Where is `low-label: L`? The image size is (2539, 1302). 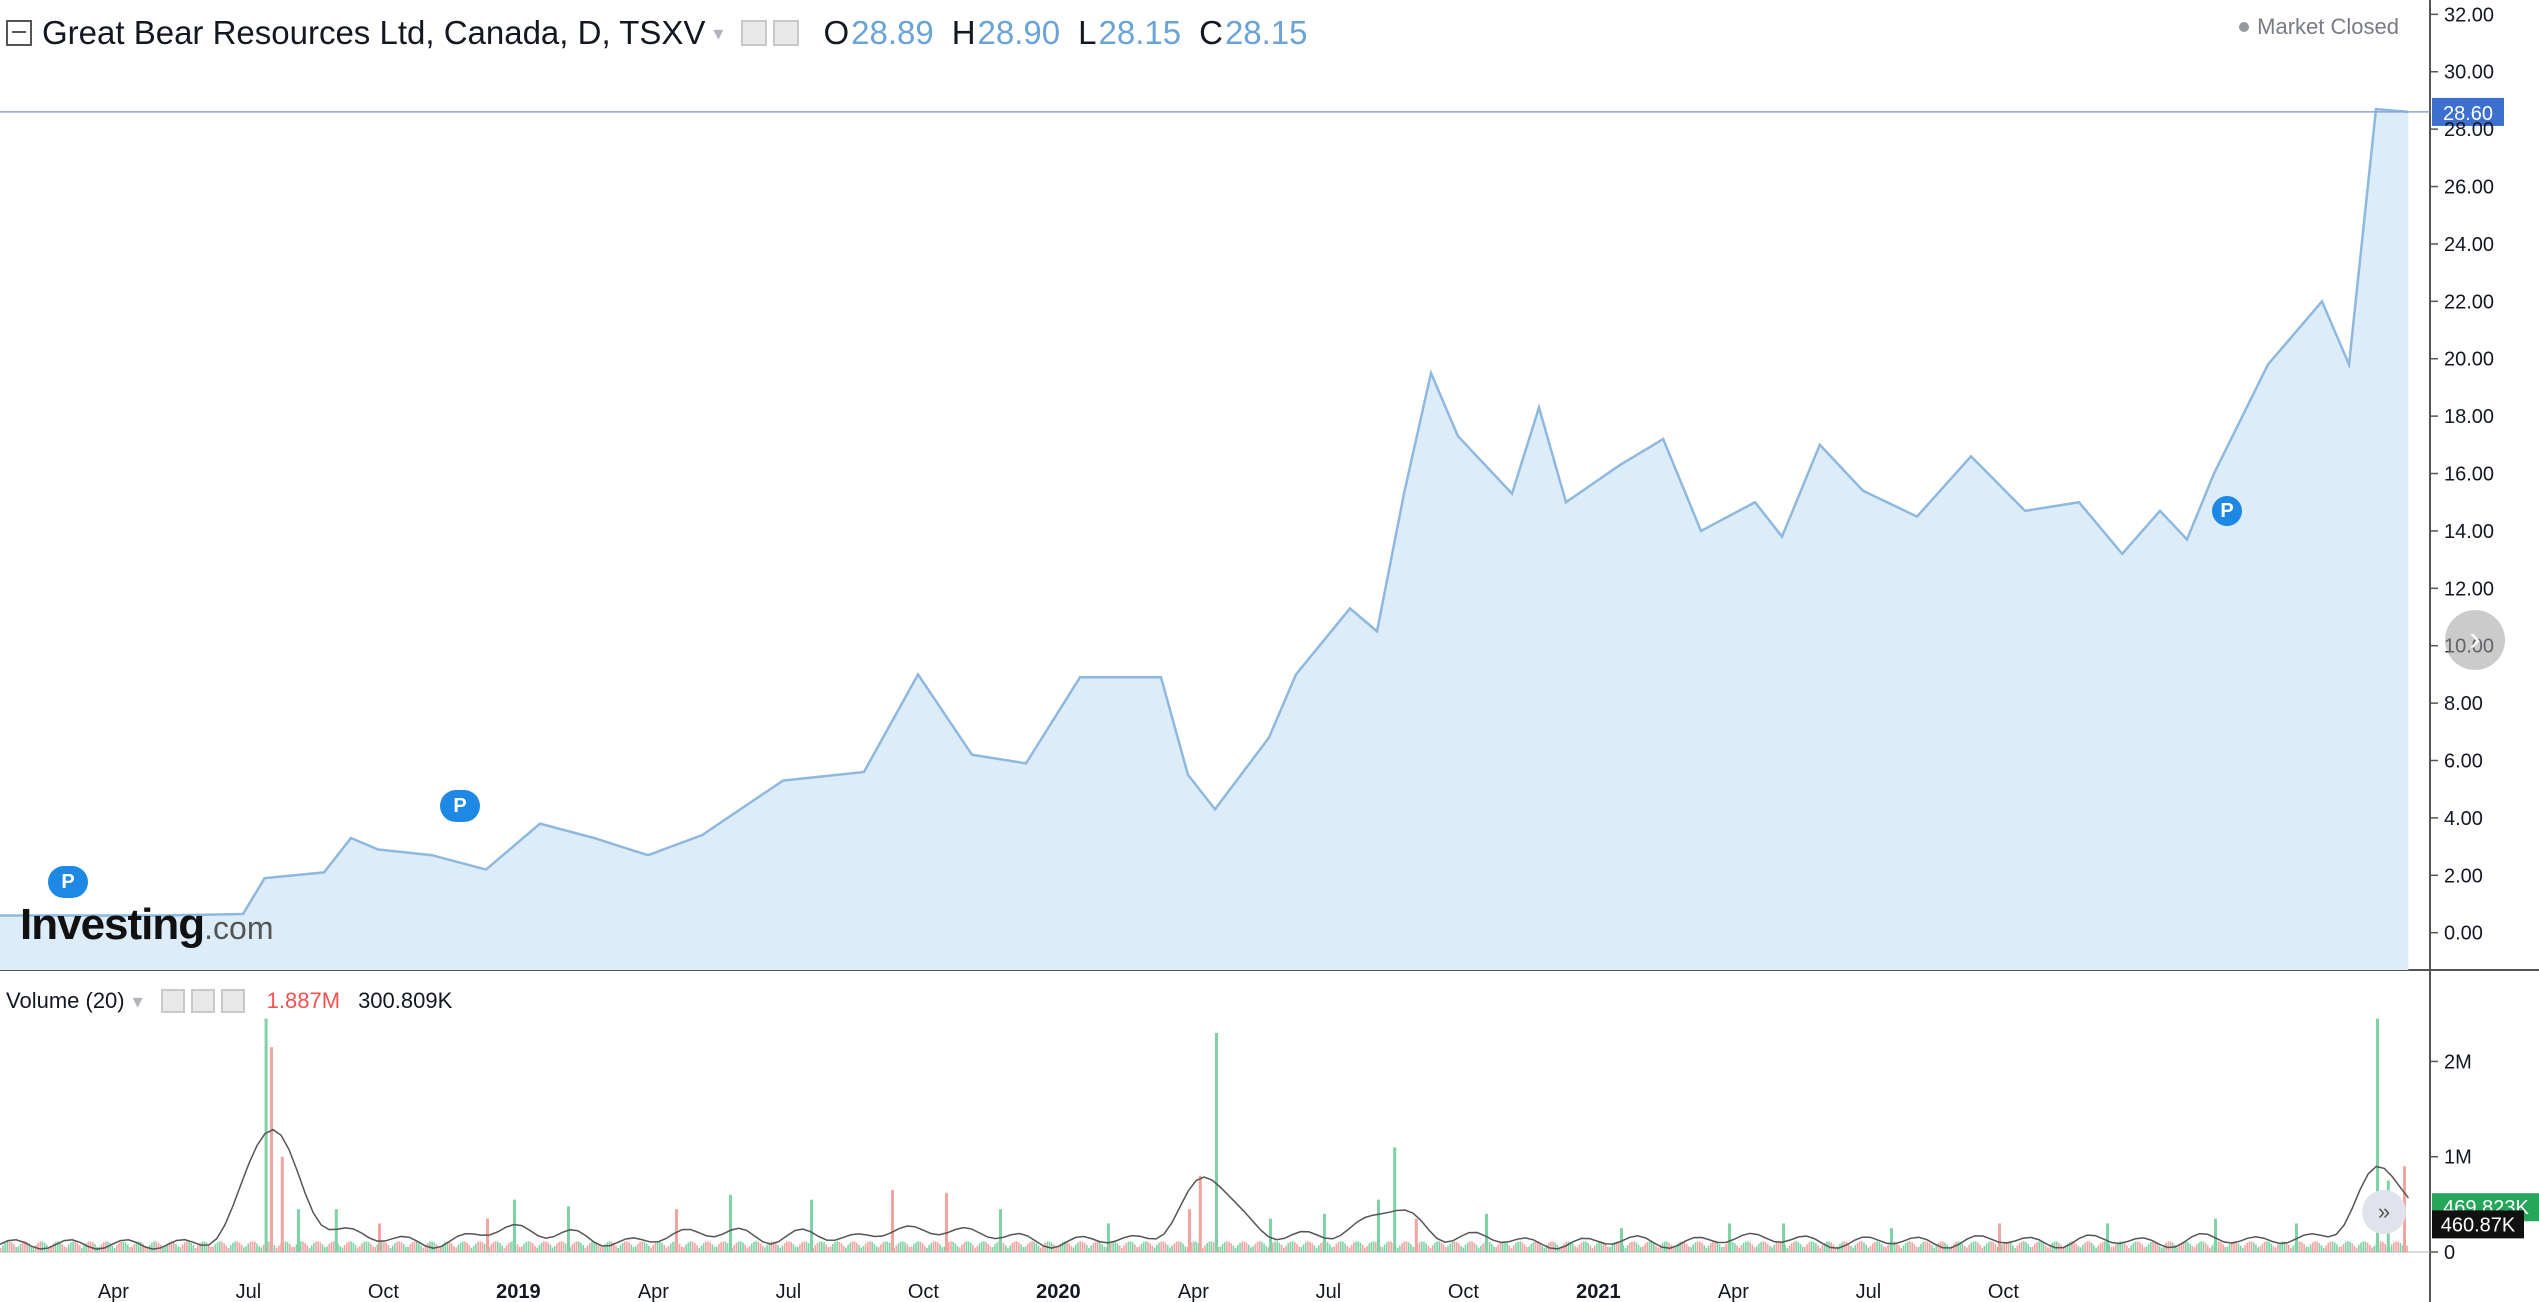 low-label: L is located at coordinates (1087, 32).